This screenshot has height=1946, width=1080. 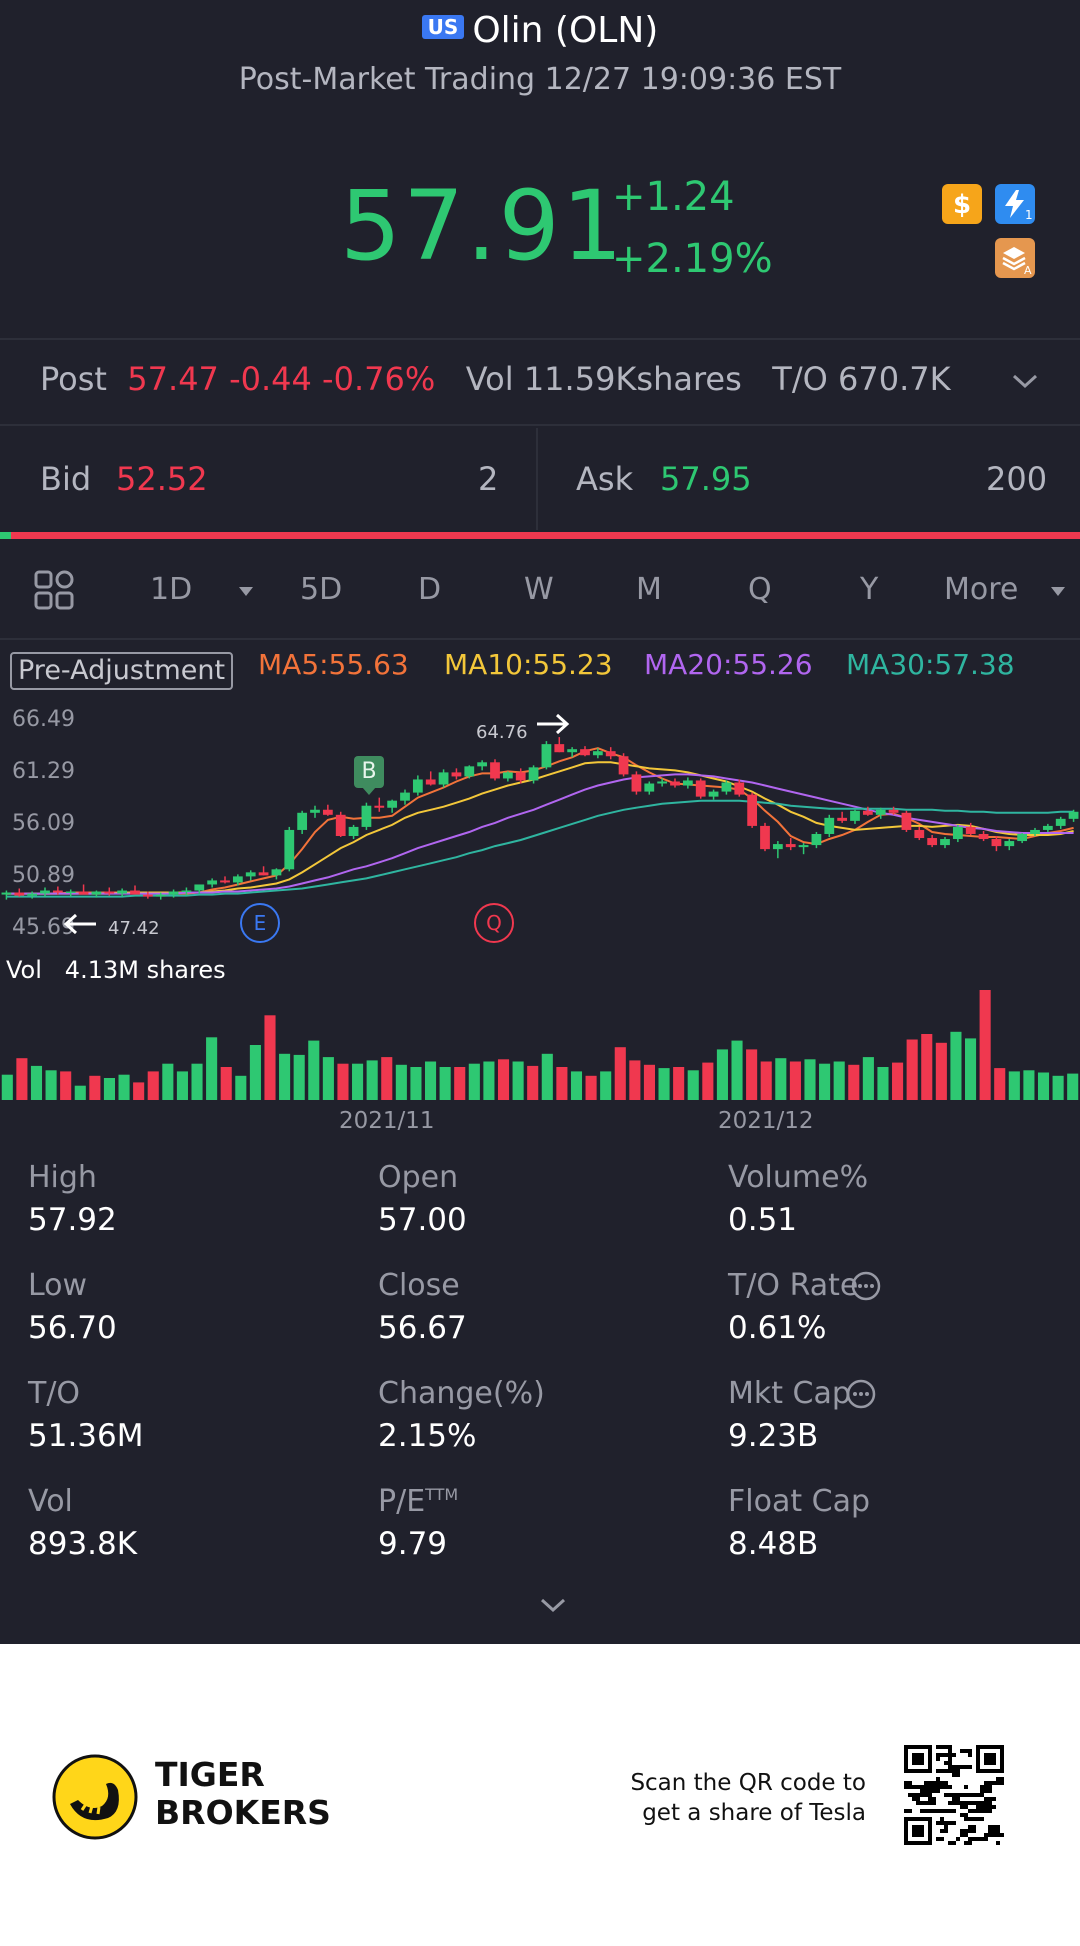 I want to click on lightning-icon: 1, so click(x=1015, y=204).